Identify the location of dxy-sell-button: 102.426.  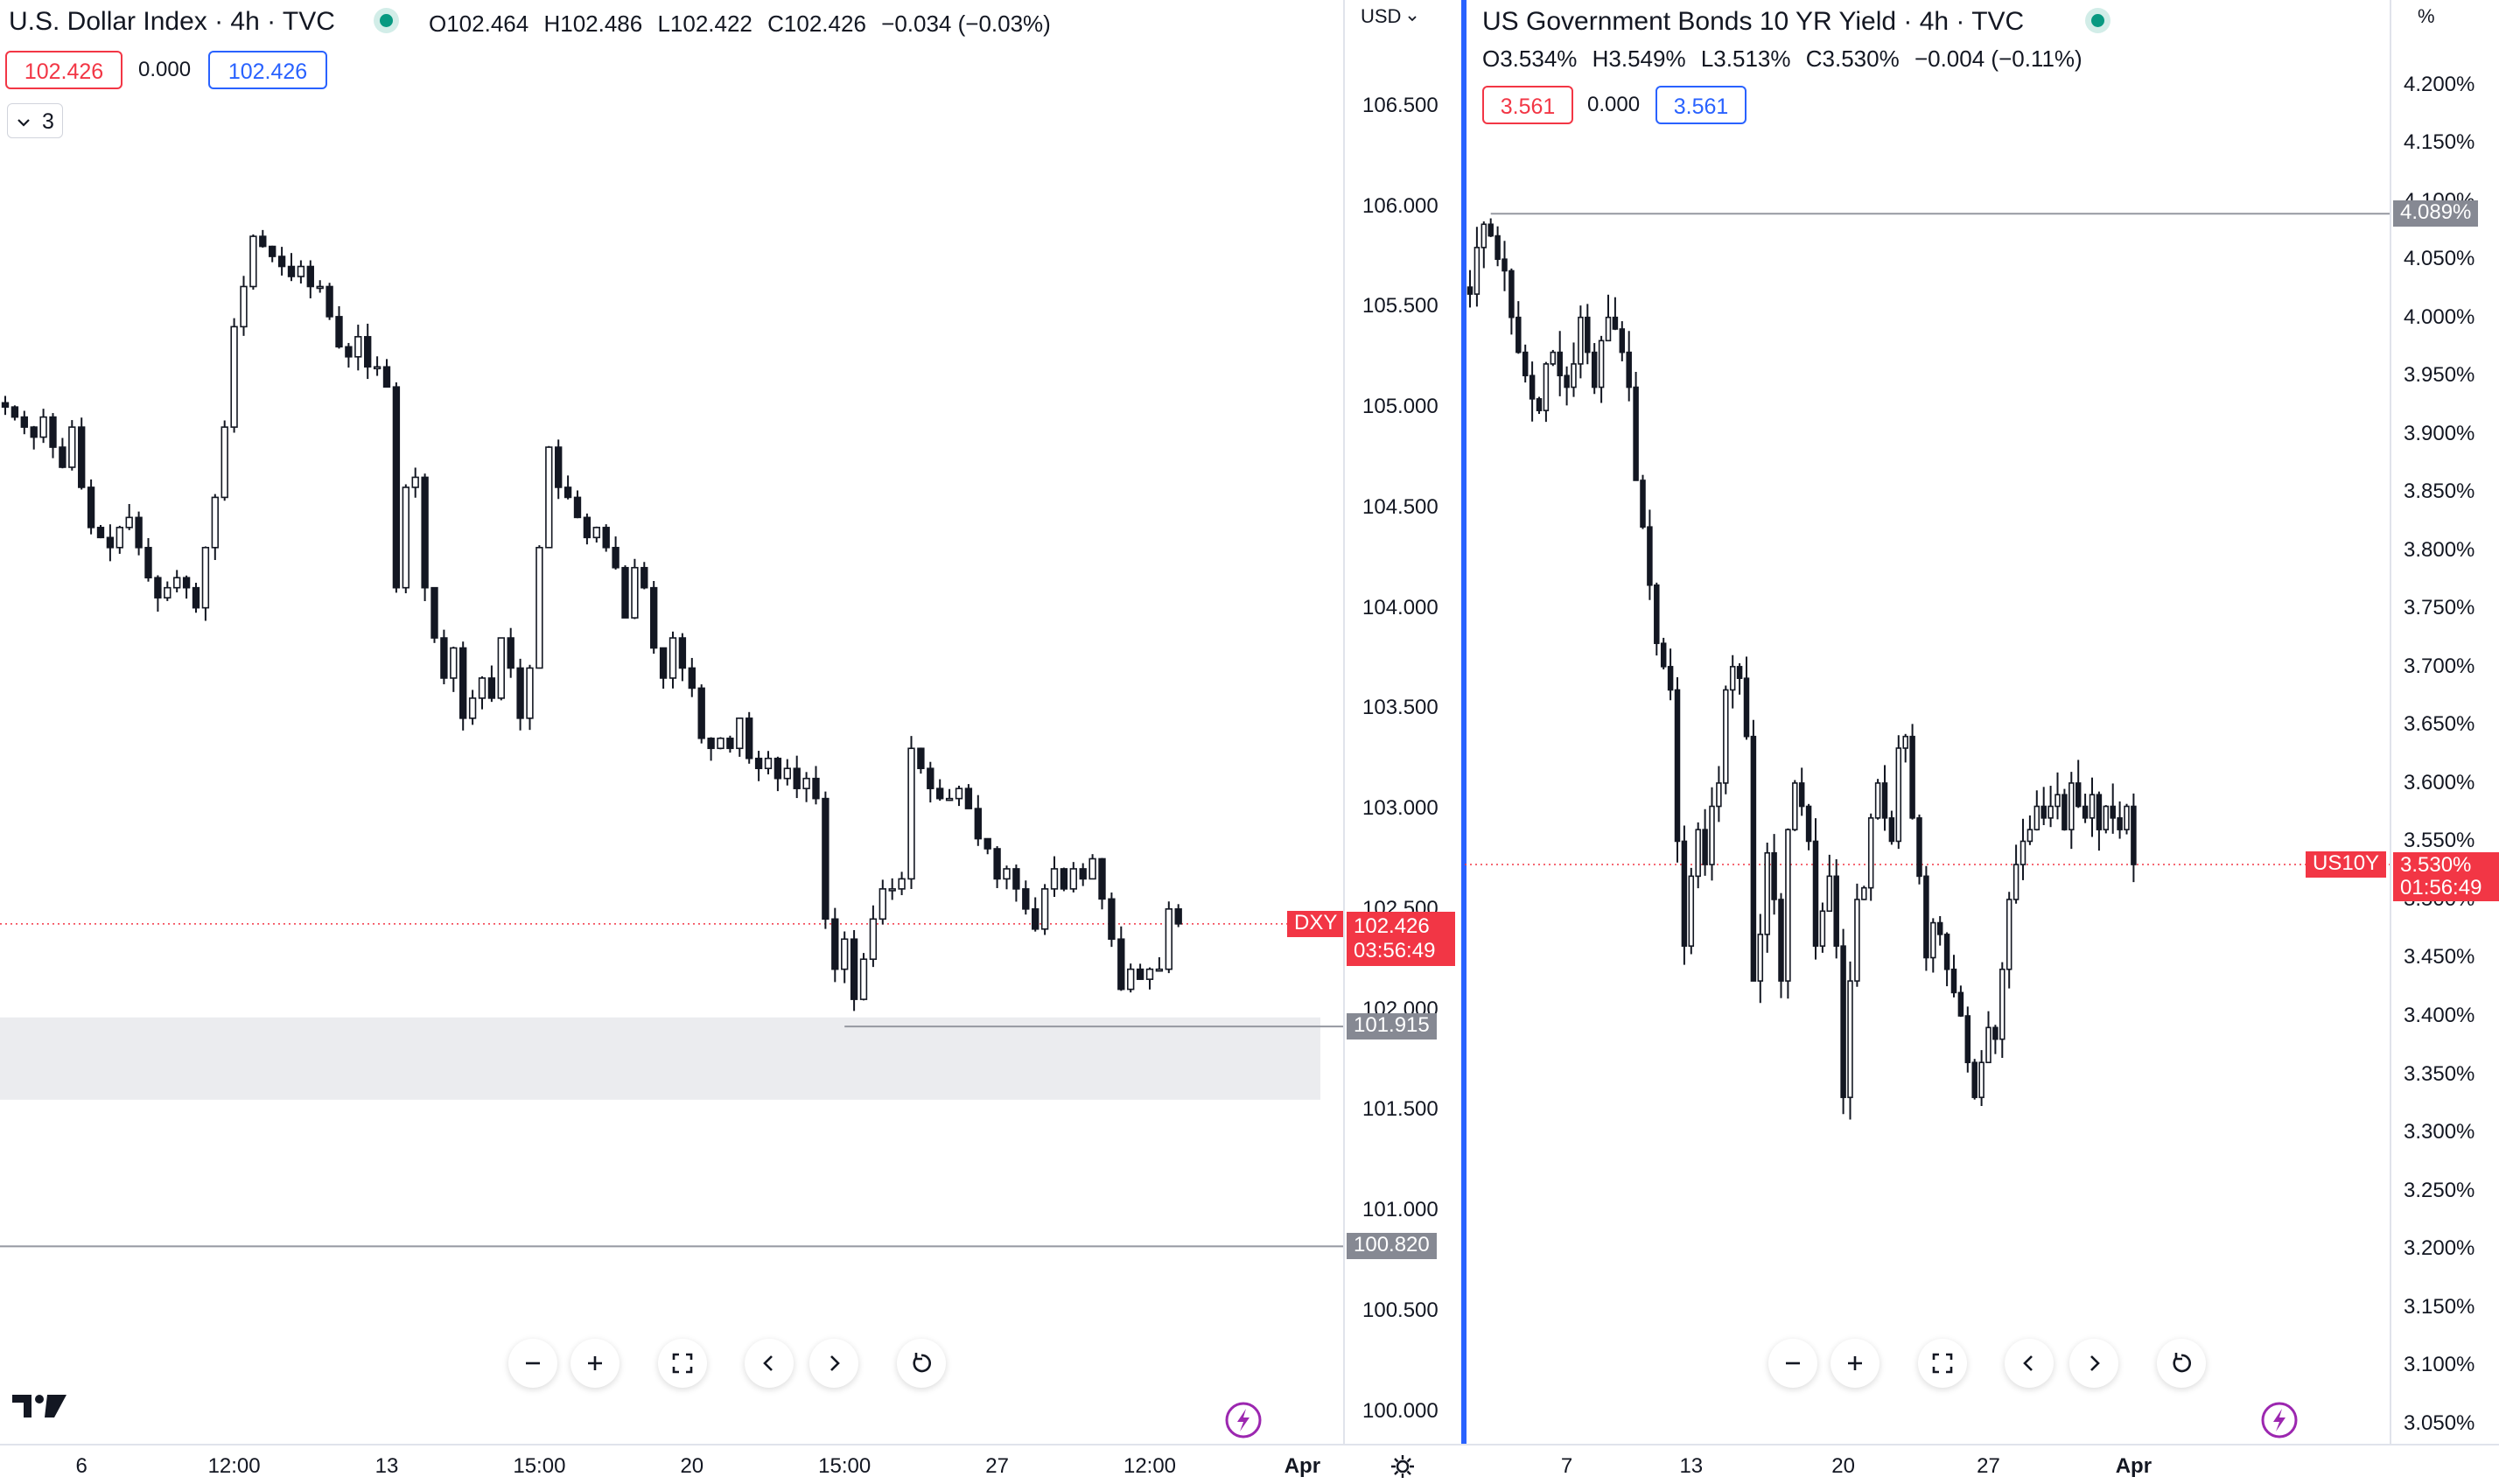
(63, 70).